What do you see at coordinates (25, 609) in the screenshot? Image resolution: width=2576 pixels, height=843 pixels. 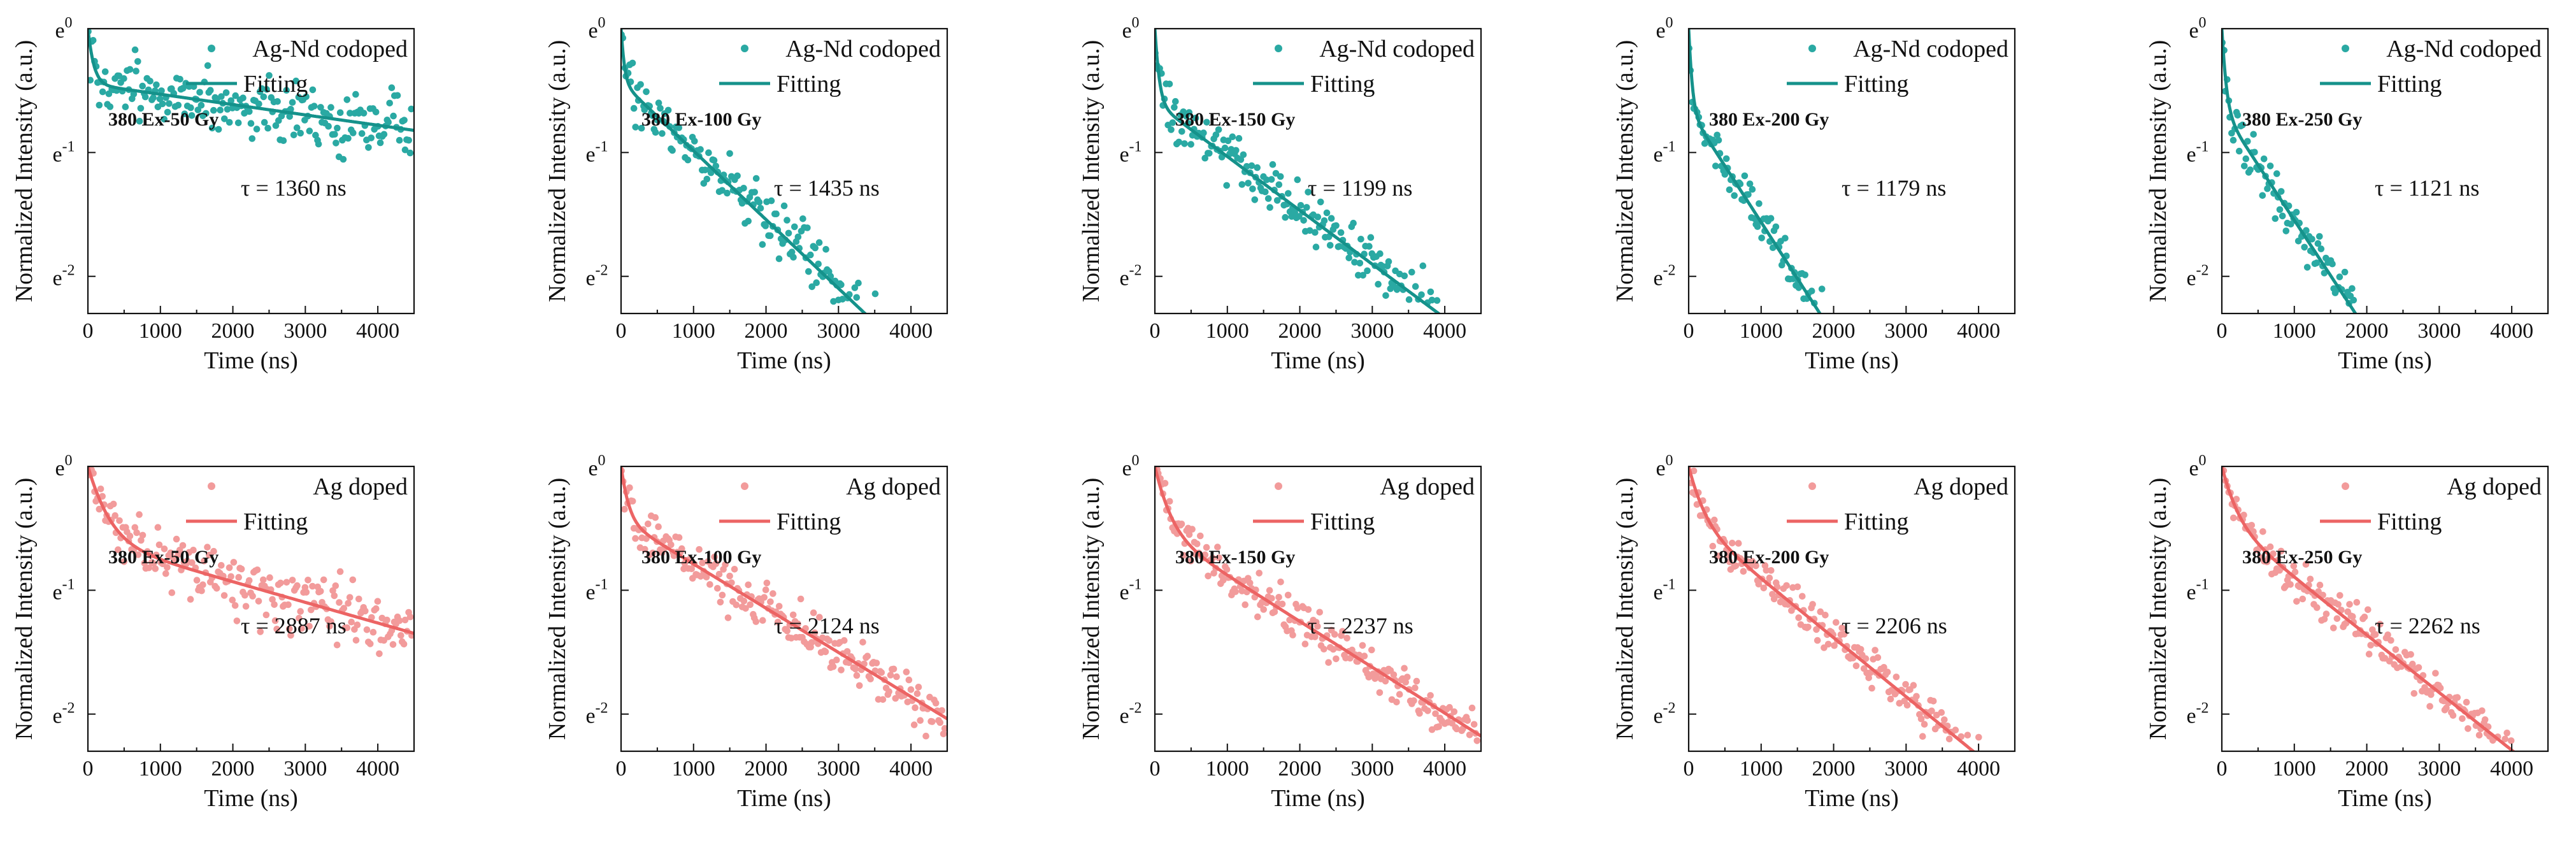 I see `y-axis-title: Normalized Intensity (a.u.)` at bounding box center [25, 609].